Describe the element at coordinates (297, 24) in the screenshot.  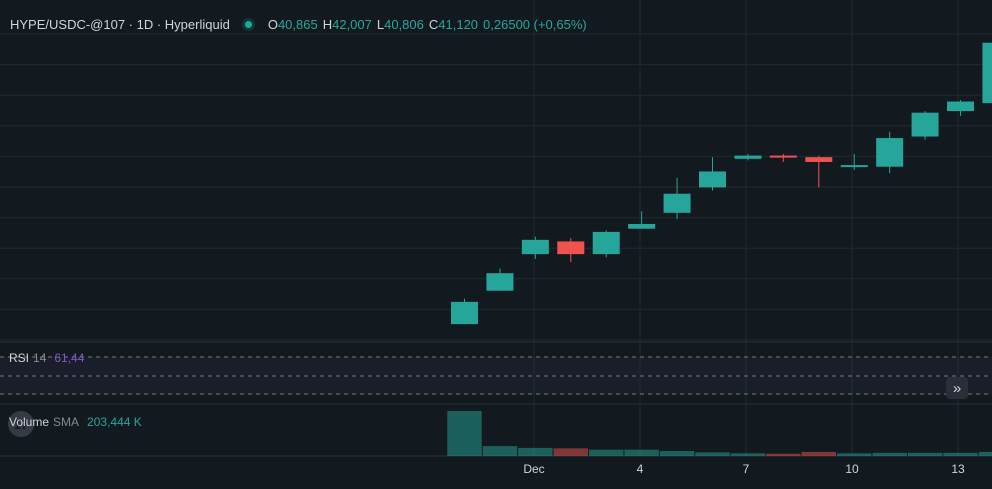
I see `open-value: 40,865` at that location.